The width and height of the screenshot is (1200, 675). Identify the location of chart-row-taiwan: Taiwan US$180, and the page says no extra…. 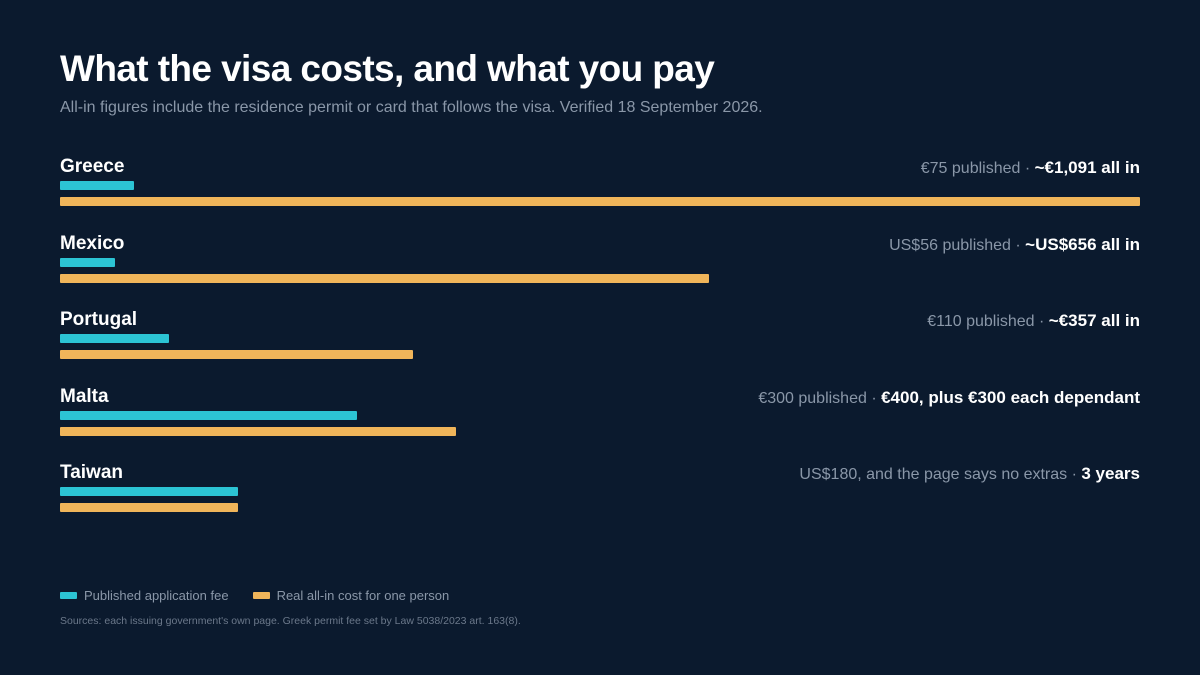
(600, 497).